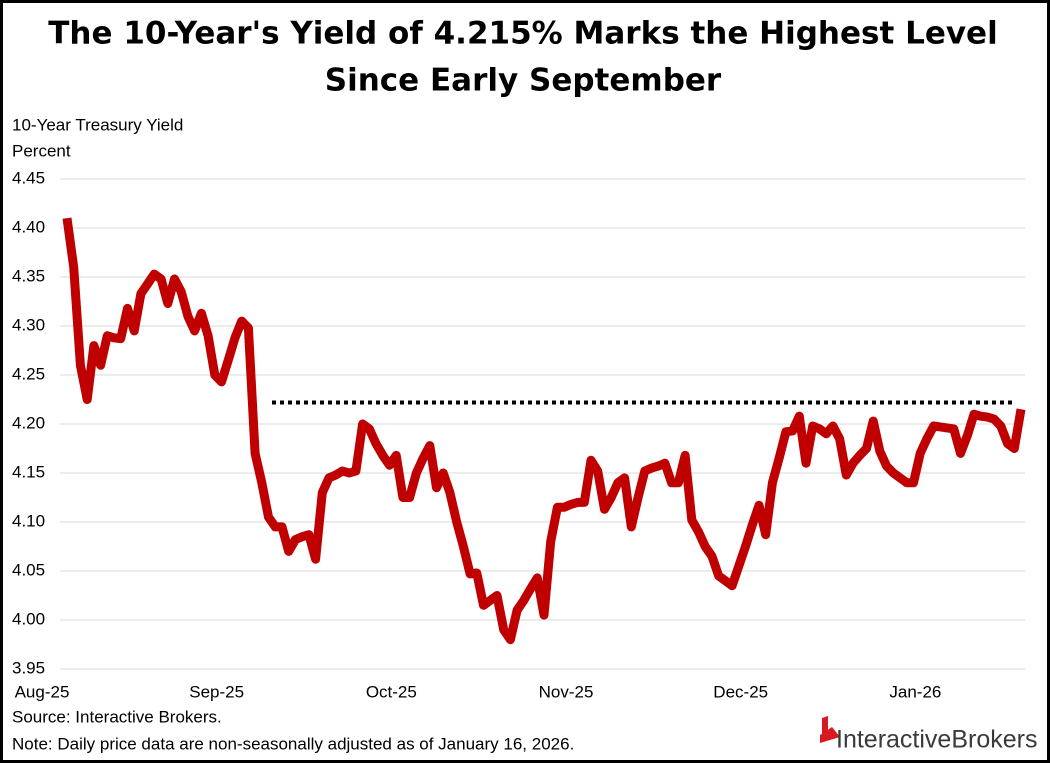 This screenshot has width=1050, height=763. I want to click on chart-subtitle: Since Early September, so click(523, 81).